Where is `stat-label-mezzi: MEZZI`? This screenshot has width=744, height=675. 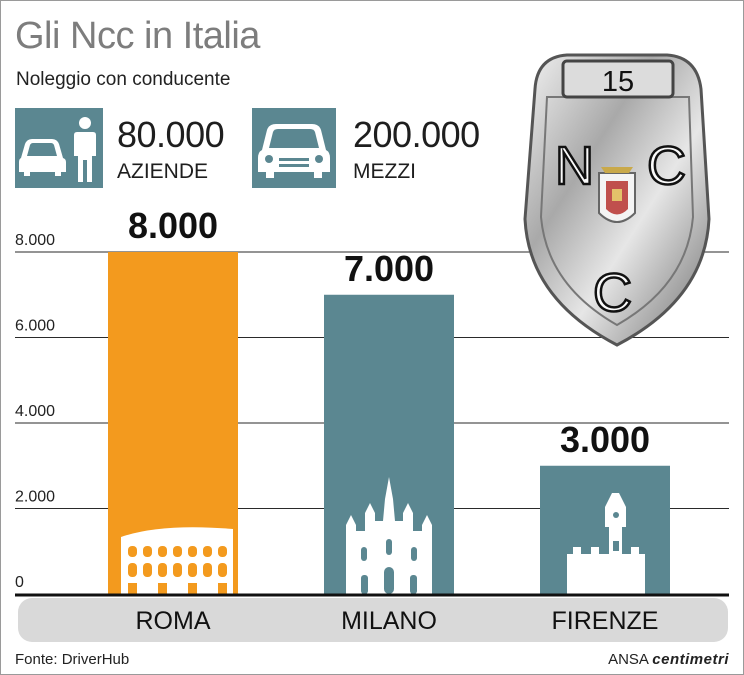
stat-label-mezzi: MEZZI is located at coordinates (384, 171).